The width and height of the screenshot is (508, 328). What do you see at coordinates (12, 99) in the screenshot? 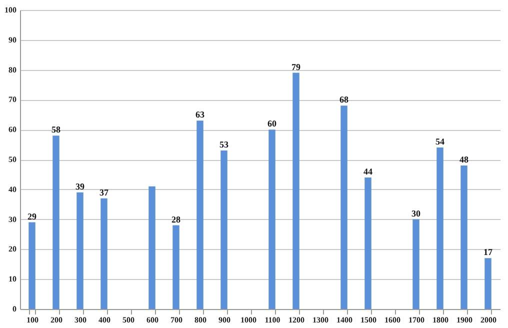
I see `y-tick-label: 70` at bounding box center [12, 99].